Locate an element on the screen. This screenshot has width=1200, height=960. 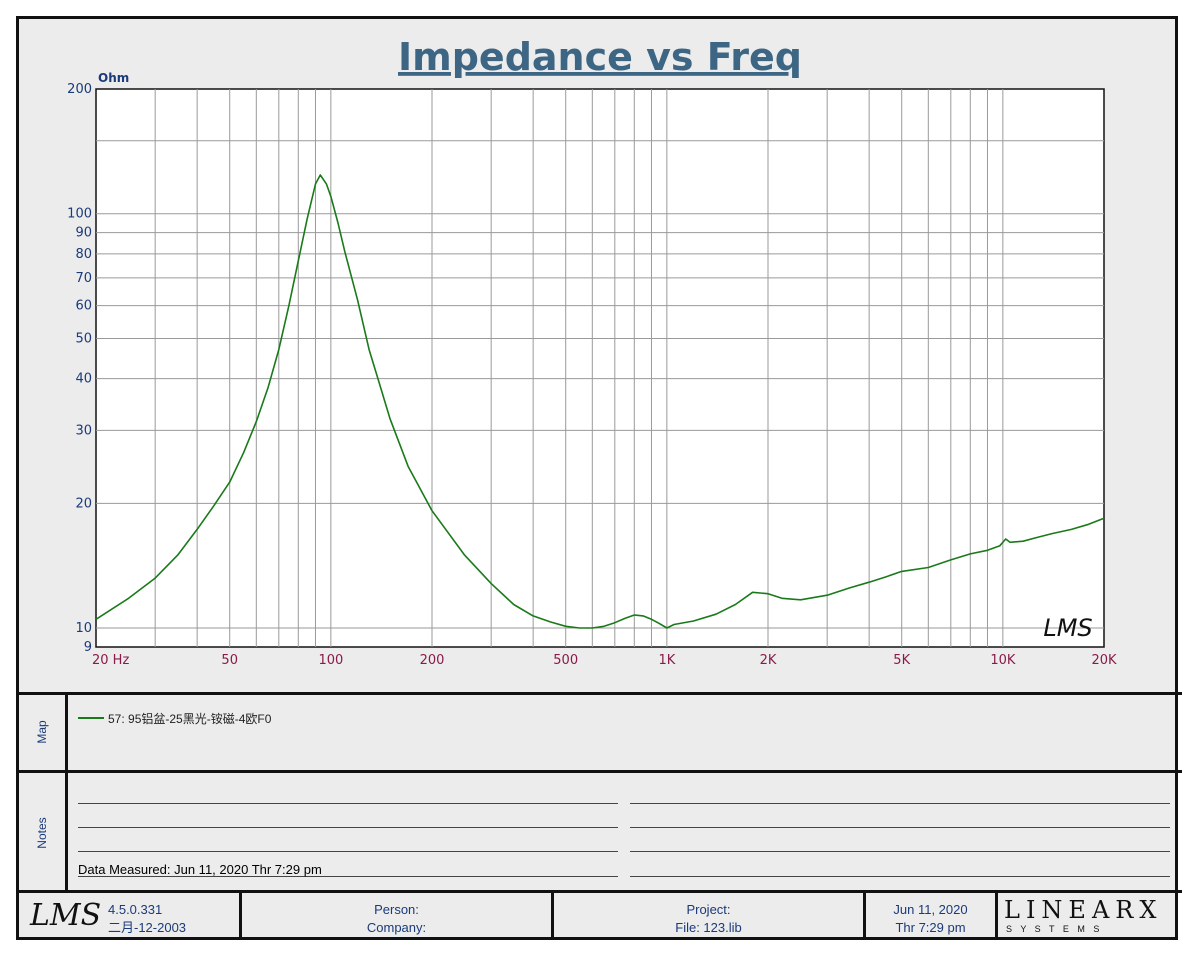
project-label: Project: is located at coordinates (708, 909).